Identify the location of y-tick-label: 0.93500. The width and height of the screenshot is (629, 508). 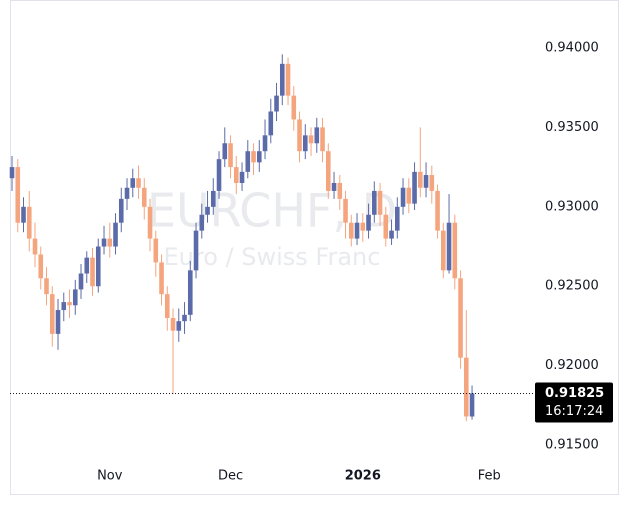
(572, 127).